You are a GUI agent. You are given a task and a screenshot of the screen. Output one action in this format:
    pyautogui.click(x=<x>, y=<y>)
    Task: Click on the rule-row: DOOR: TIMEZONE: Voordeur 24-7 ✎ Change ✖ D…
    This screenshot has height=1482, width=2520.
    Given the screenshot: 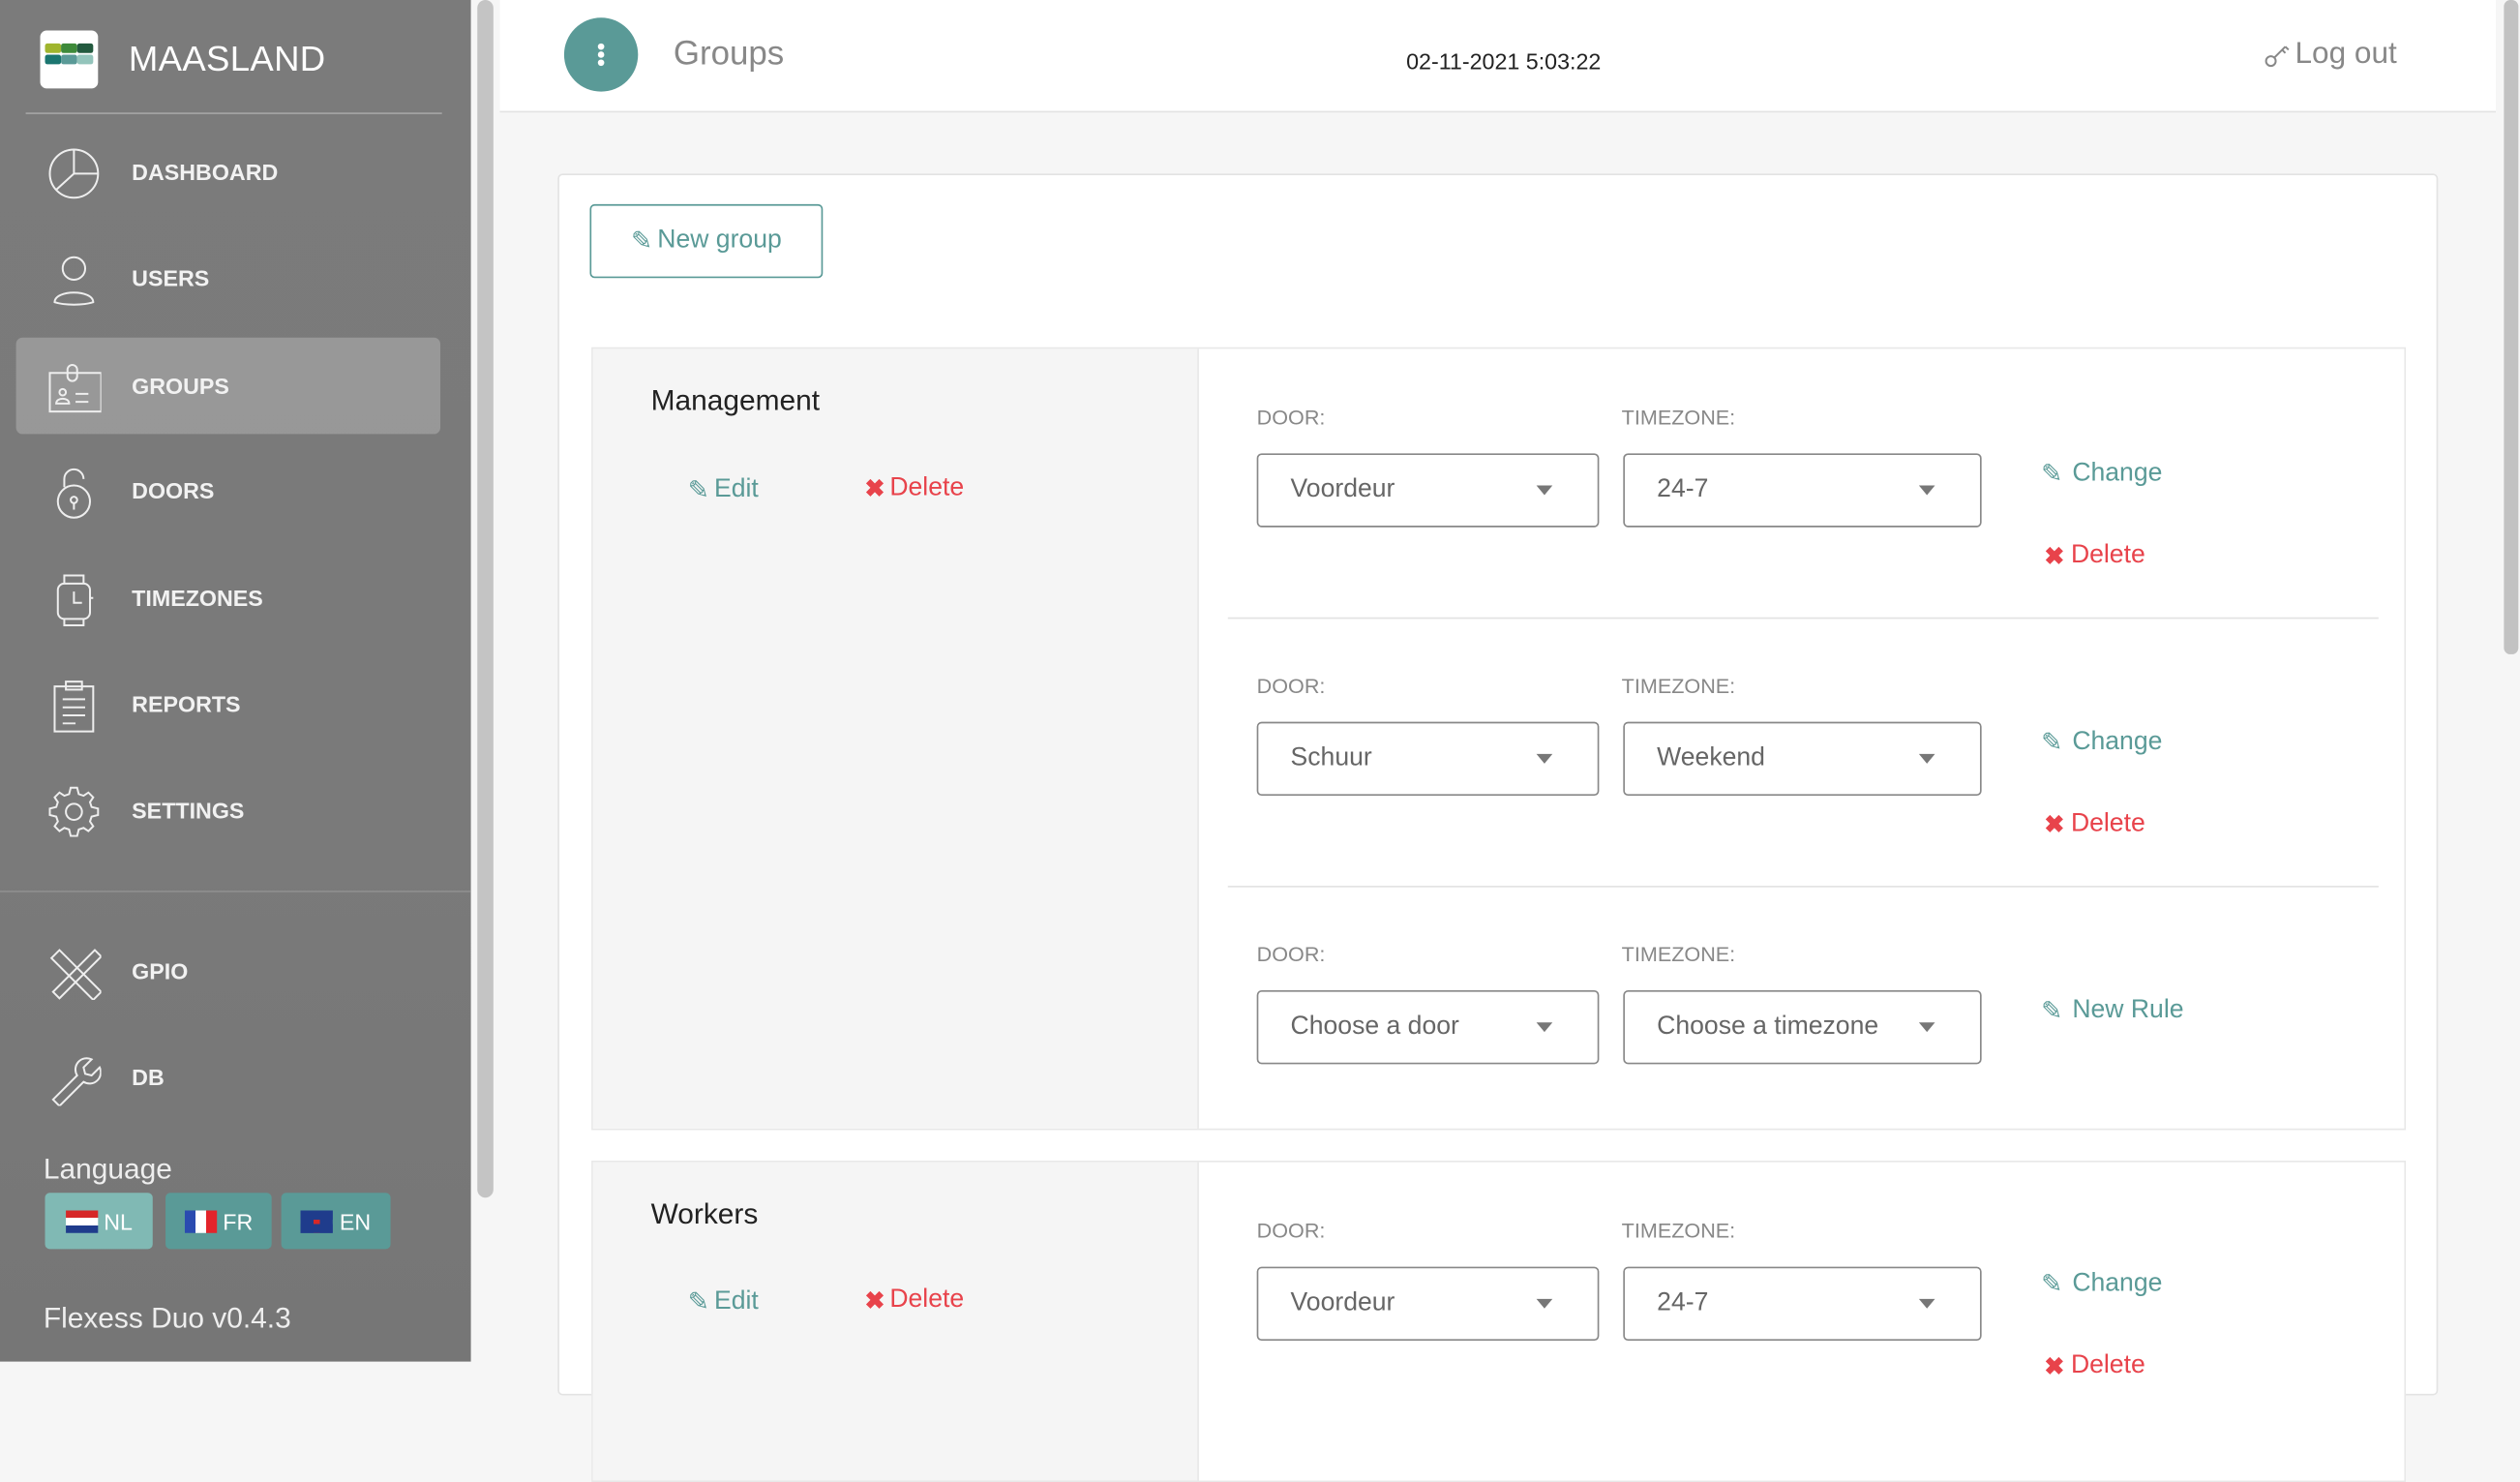 What is the action you would take?
    pyautogui.click(x=1804, y=1298)
    